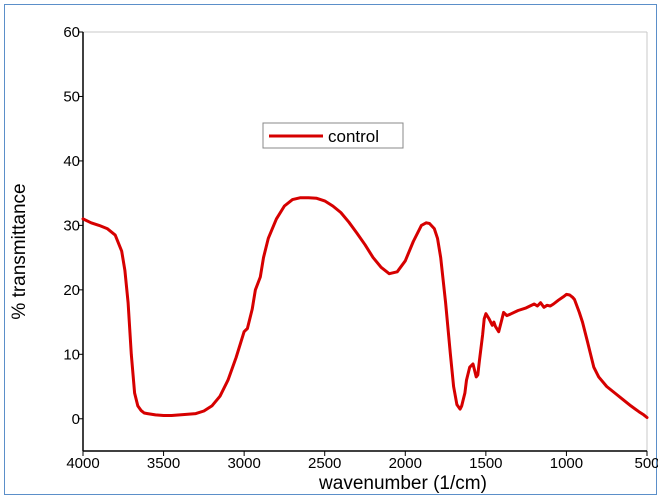 Image resolution: width=663 pixels, height=501 pixels. Describe the element at coordinates (163, 463) in the screenshot. I see `x-tick-label: 3500` at that location.